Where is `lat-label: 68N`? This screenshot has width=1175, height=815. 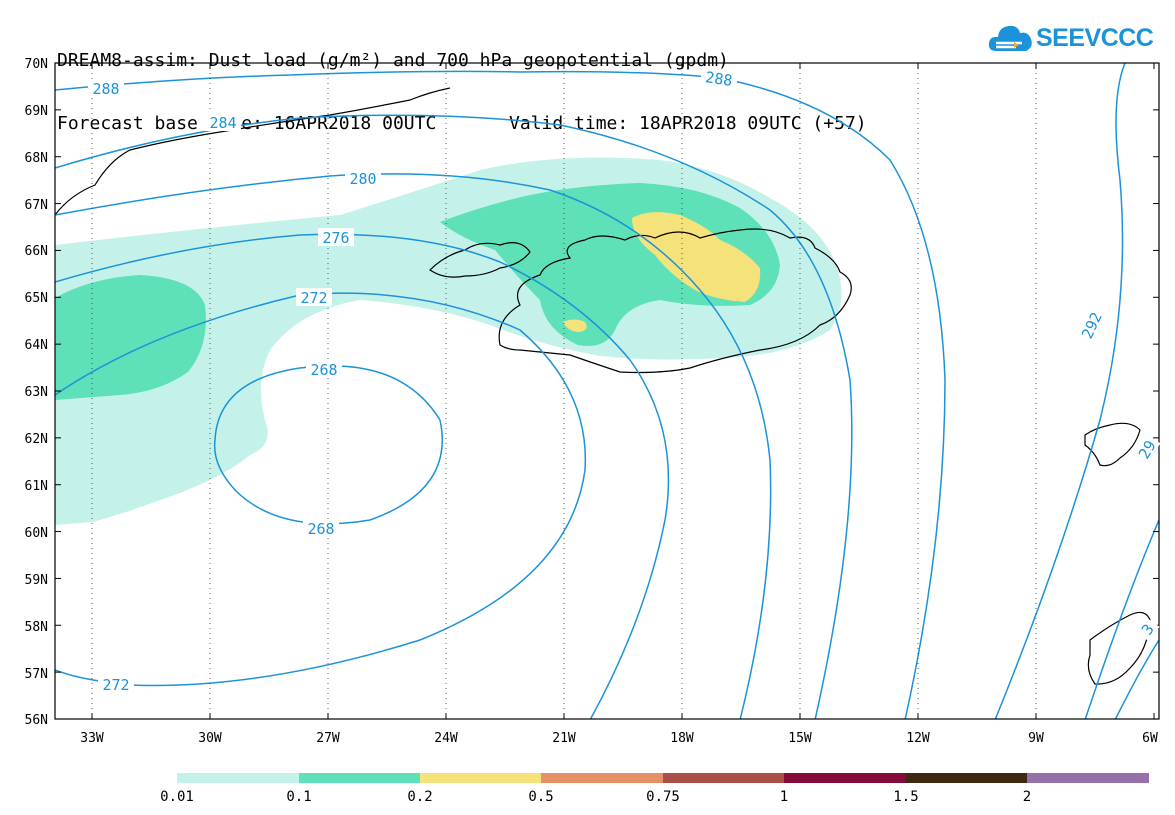 lat-label: 68N is located at coordinates (36, 158).